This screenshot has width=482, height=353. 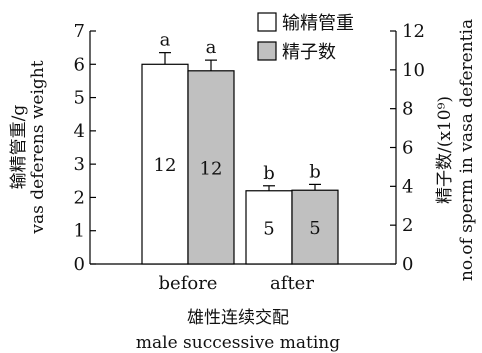 I want to click on left-tick-label: 7, so click(x=79, y=31).